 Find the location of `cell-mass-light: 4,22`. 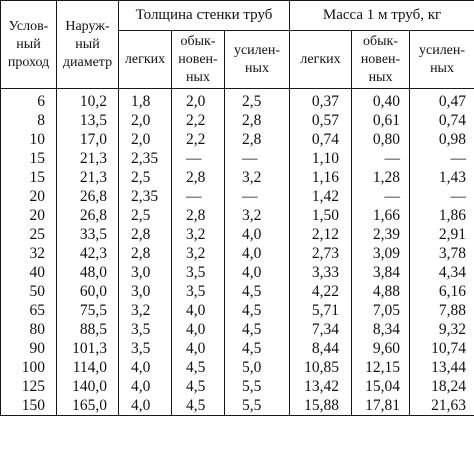

cell-mass-light: 4,22 is located at coordinates (321, 291).